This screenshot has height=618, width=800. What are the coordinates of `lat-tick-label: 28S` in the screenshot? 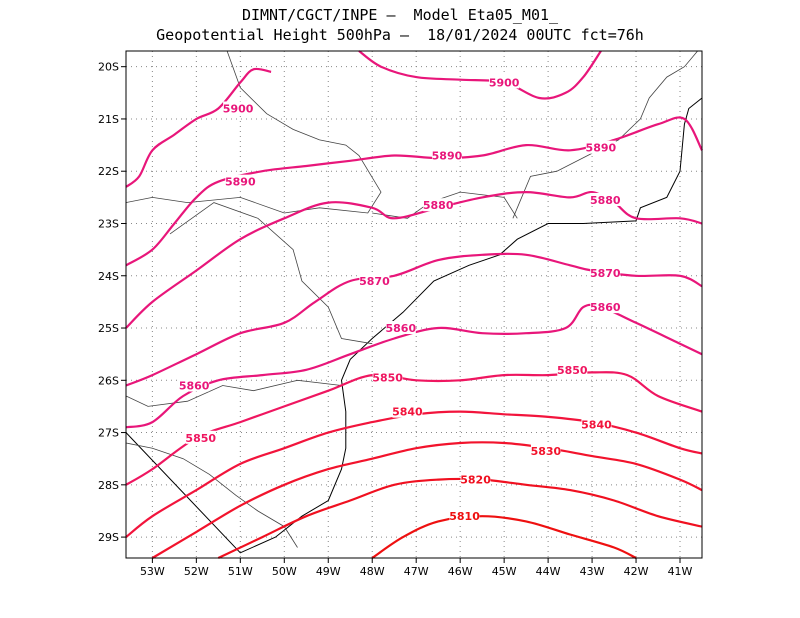 It's located at (108, 485).